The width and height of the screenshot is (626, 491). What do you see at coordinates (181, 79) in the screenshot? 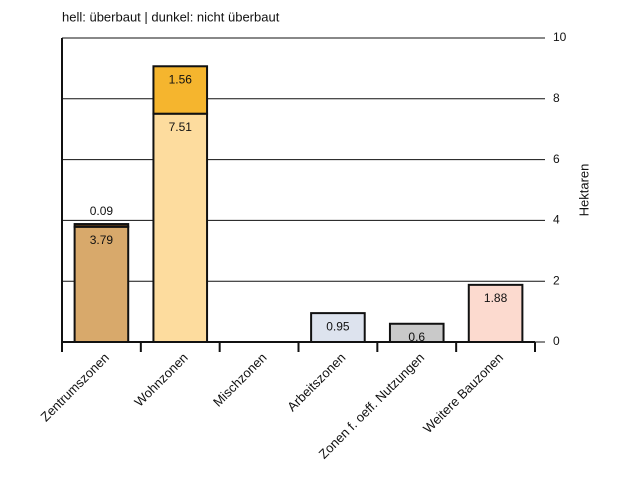
I see `value-label: 1.56` at bounding box center [181, 79].